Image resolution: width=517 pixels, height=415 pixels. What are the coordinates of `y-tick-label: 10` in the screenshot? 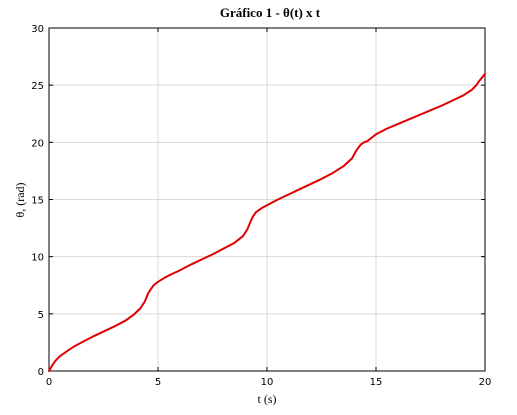 It's located at (37, 258).